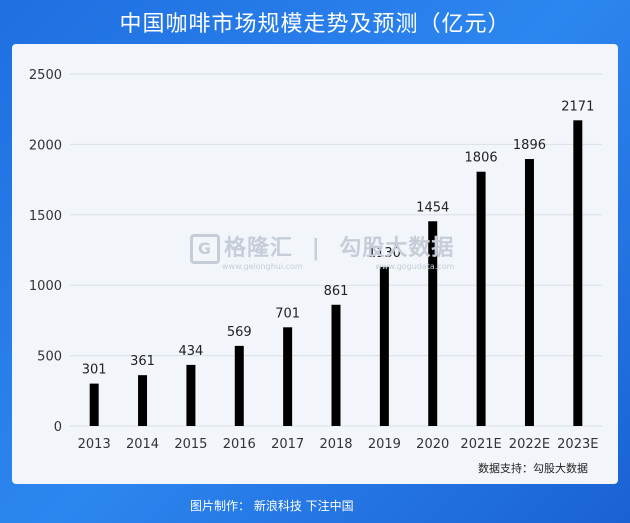 This screenshot has width=630, height=523. Describe the element at coordinates (45, 75) in the screenshot. I see `y-tick-label: 2500` at that location.